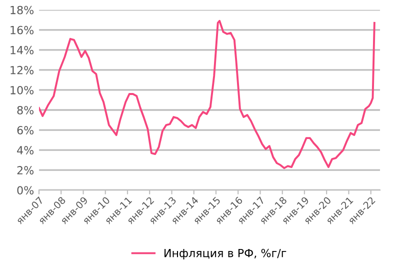 This screenshot has width=400, height=267. I want to click on y-tick-label: 4%, so click(25, 150).